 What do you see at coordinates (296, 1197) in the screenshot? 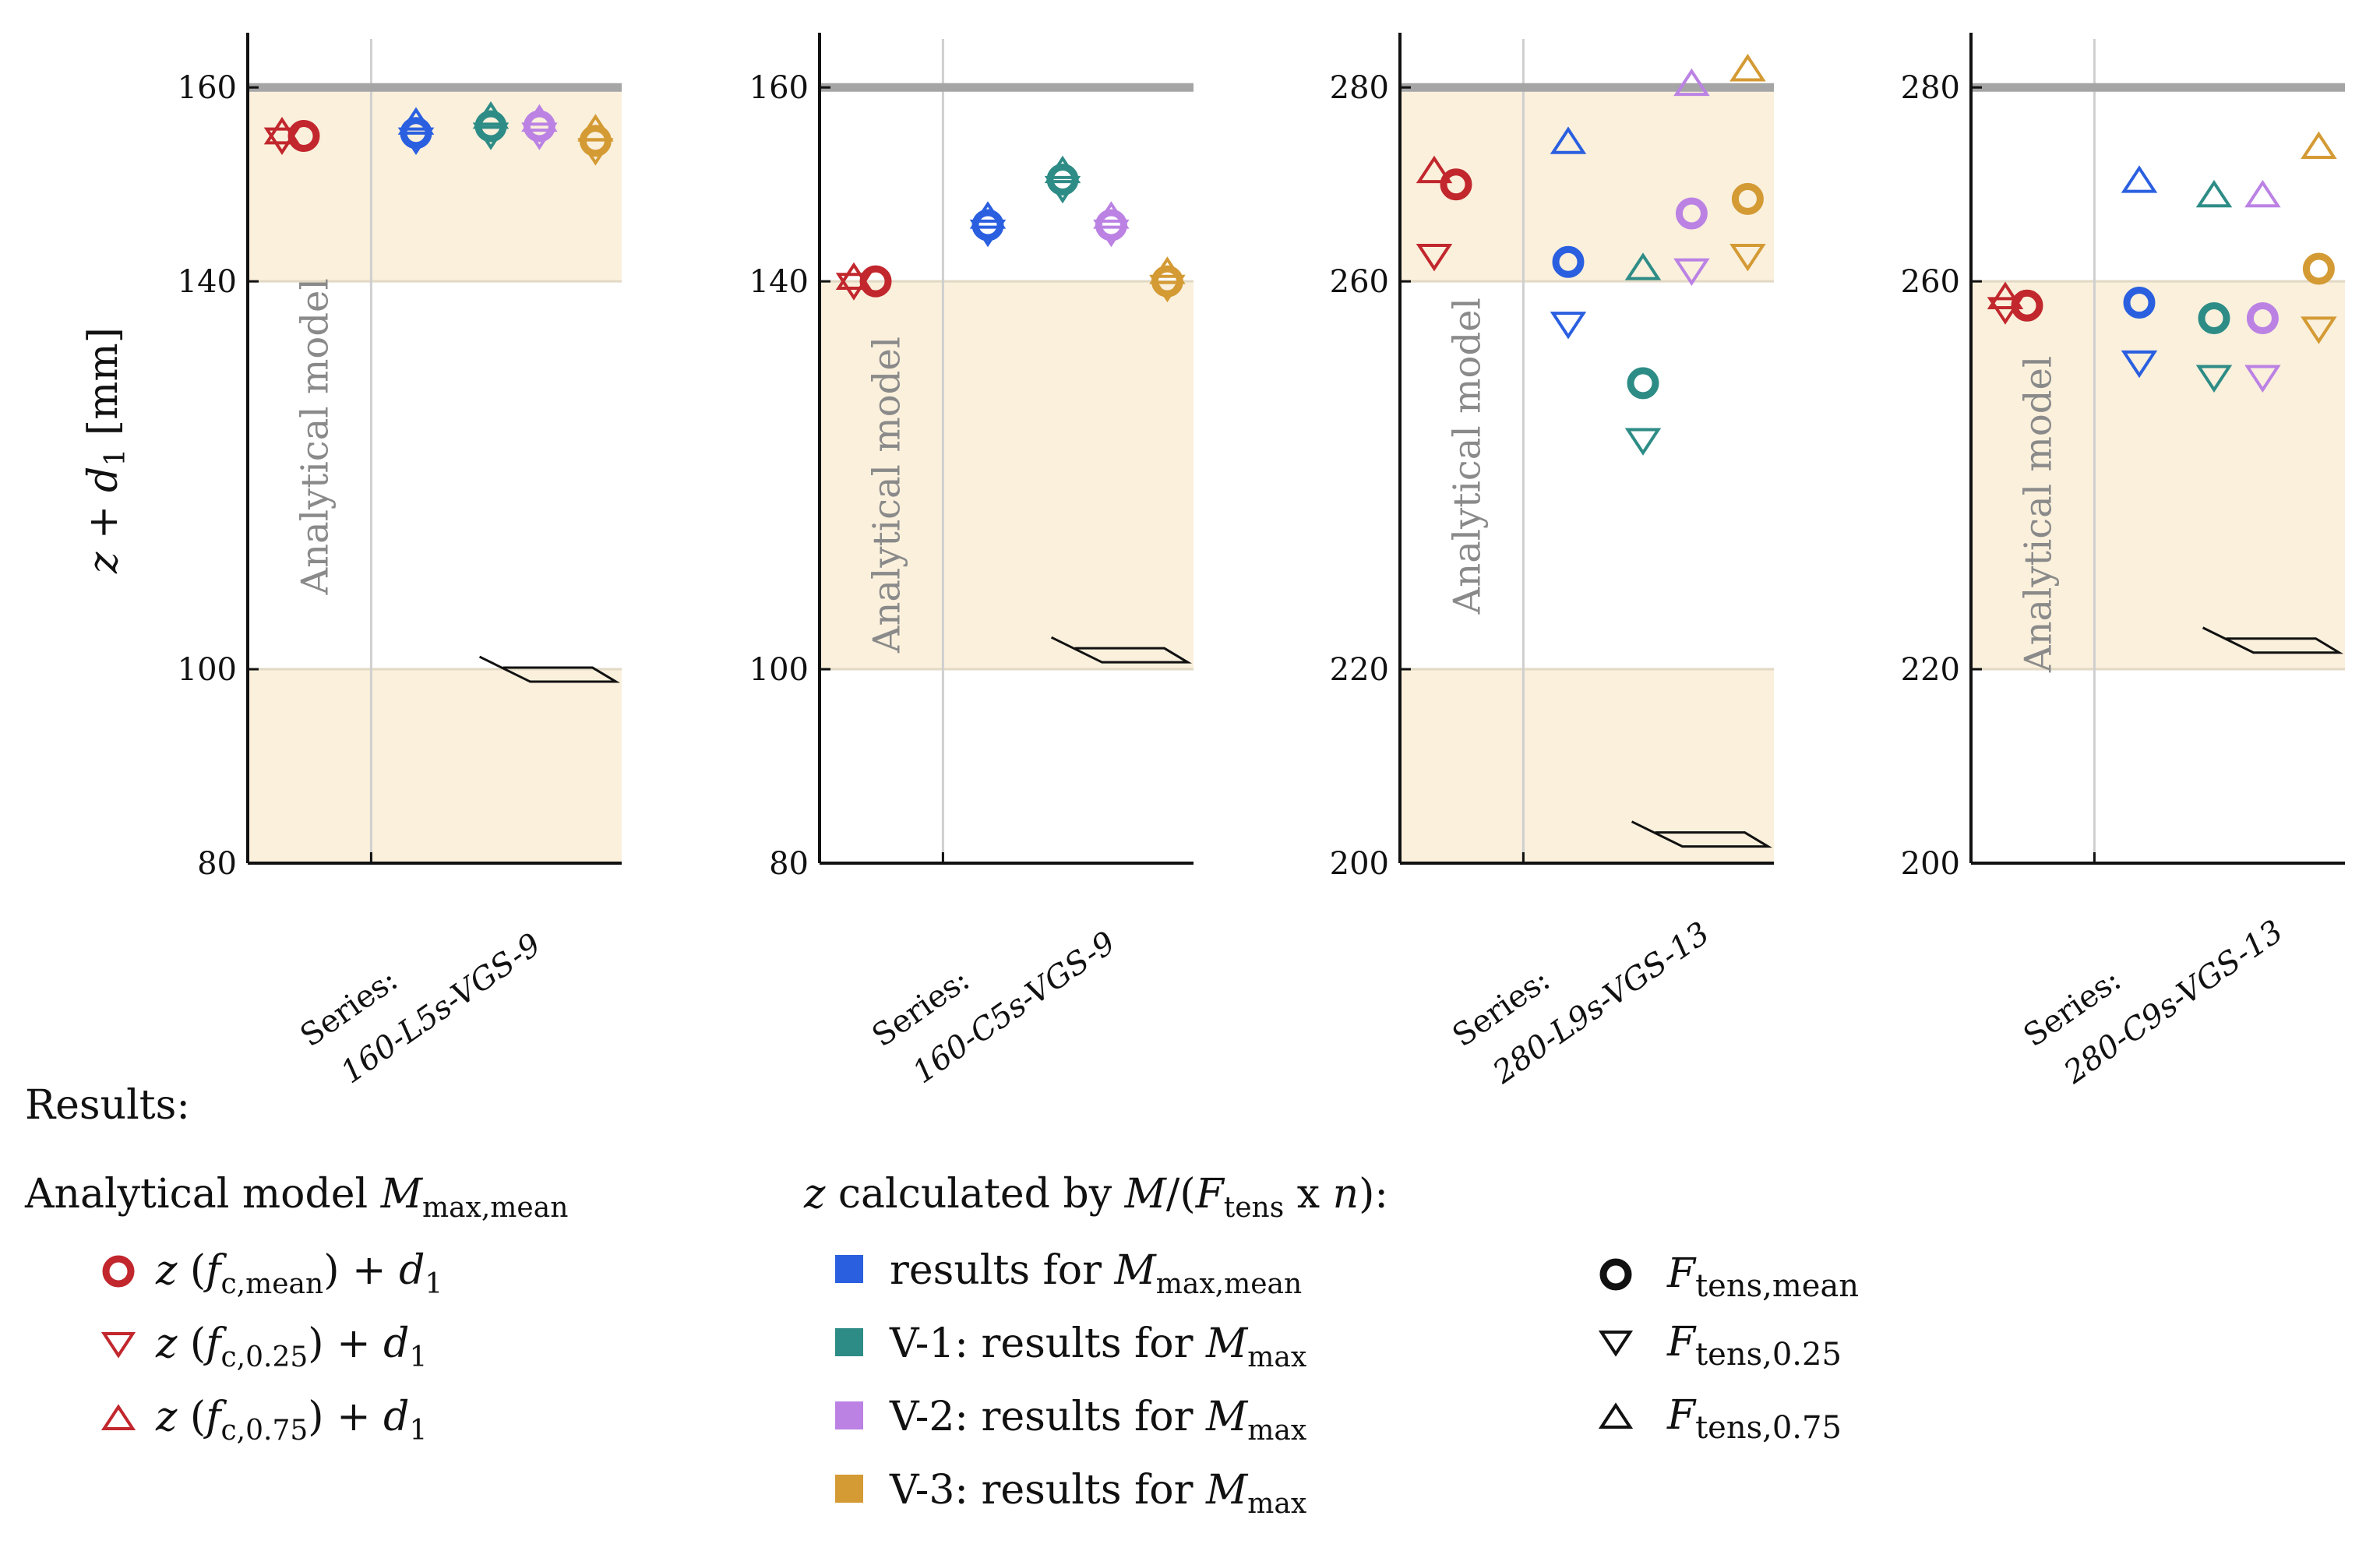
I see `model-heading: Analytical model Mmax,mean` at bounding box center [296, 1197].